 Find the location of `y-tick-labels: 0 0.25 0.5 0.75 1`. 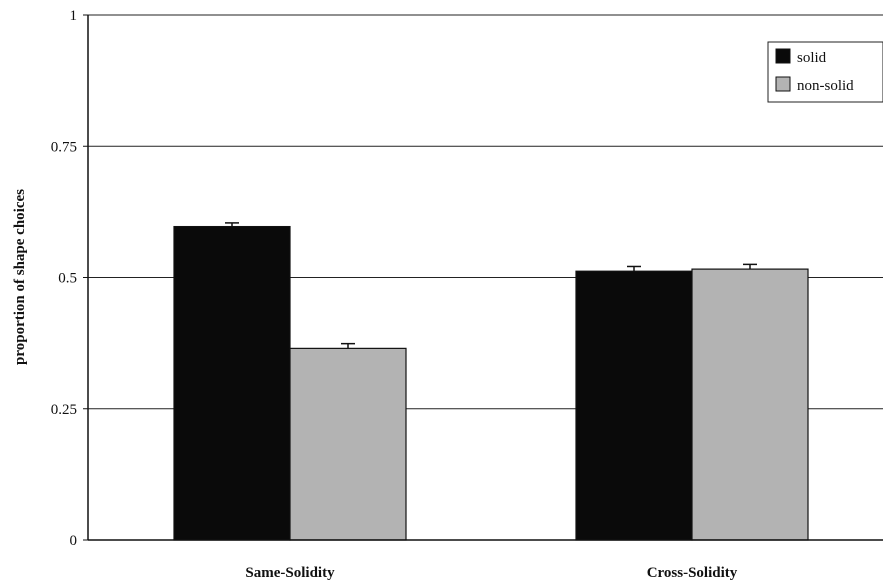

y-tick-labels: 0 0.25 0.5 0.75 1 is located at coordinates (64, 278).